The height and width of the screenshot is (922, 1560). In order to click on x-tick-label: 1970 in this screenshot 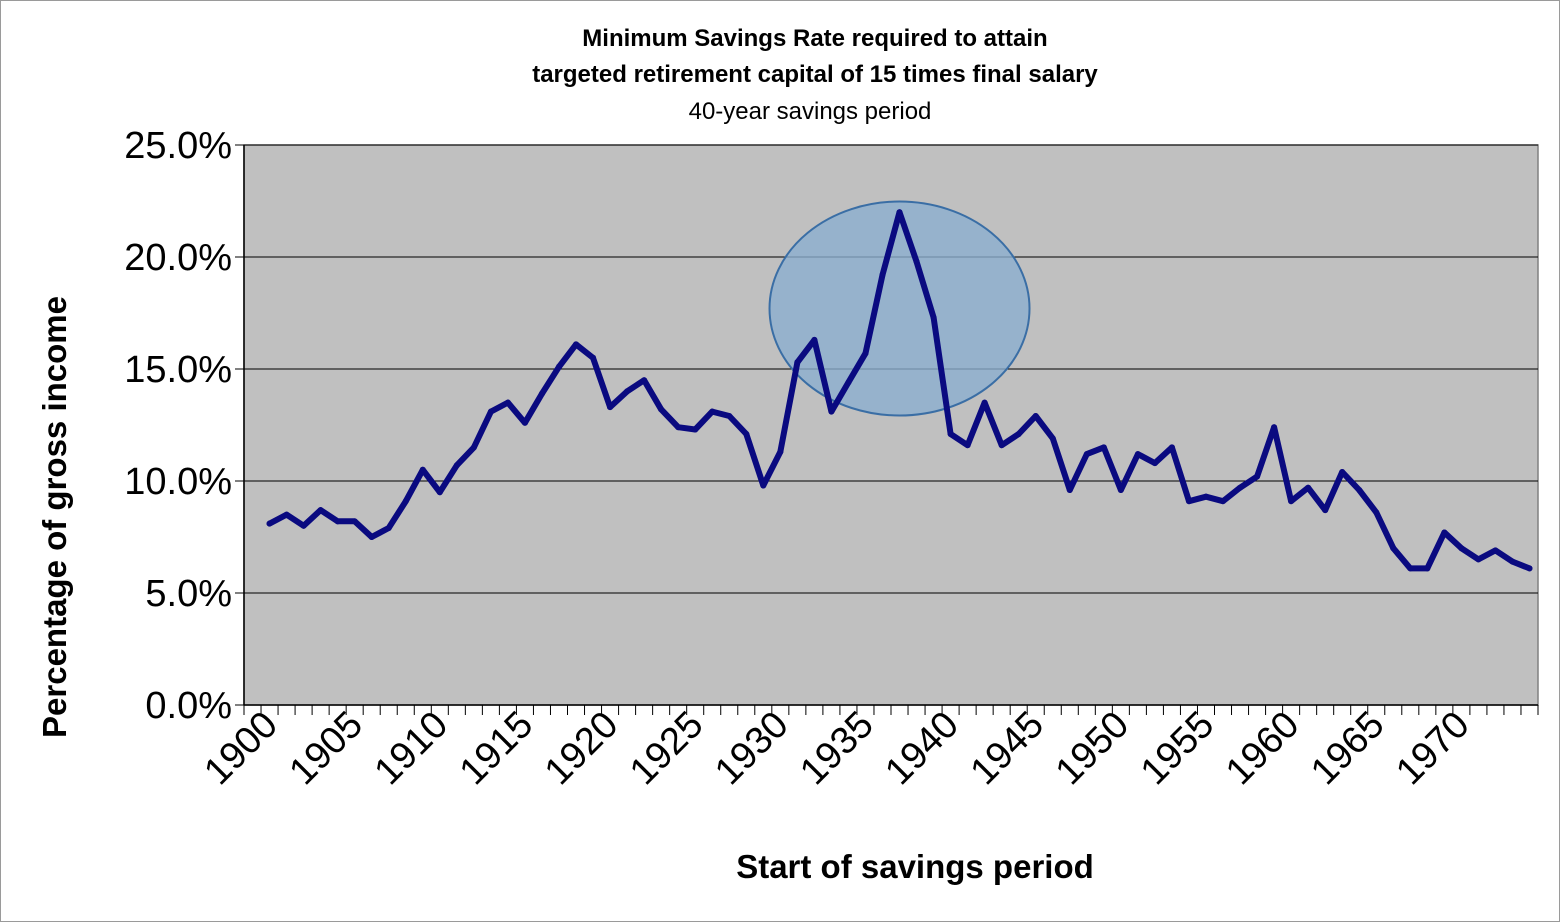, I will do `click(1432, 748)`.